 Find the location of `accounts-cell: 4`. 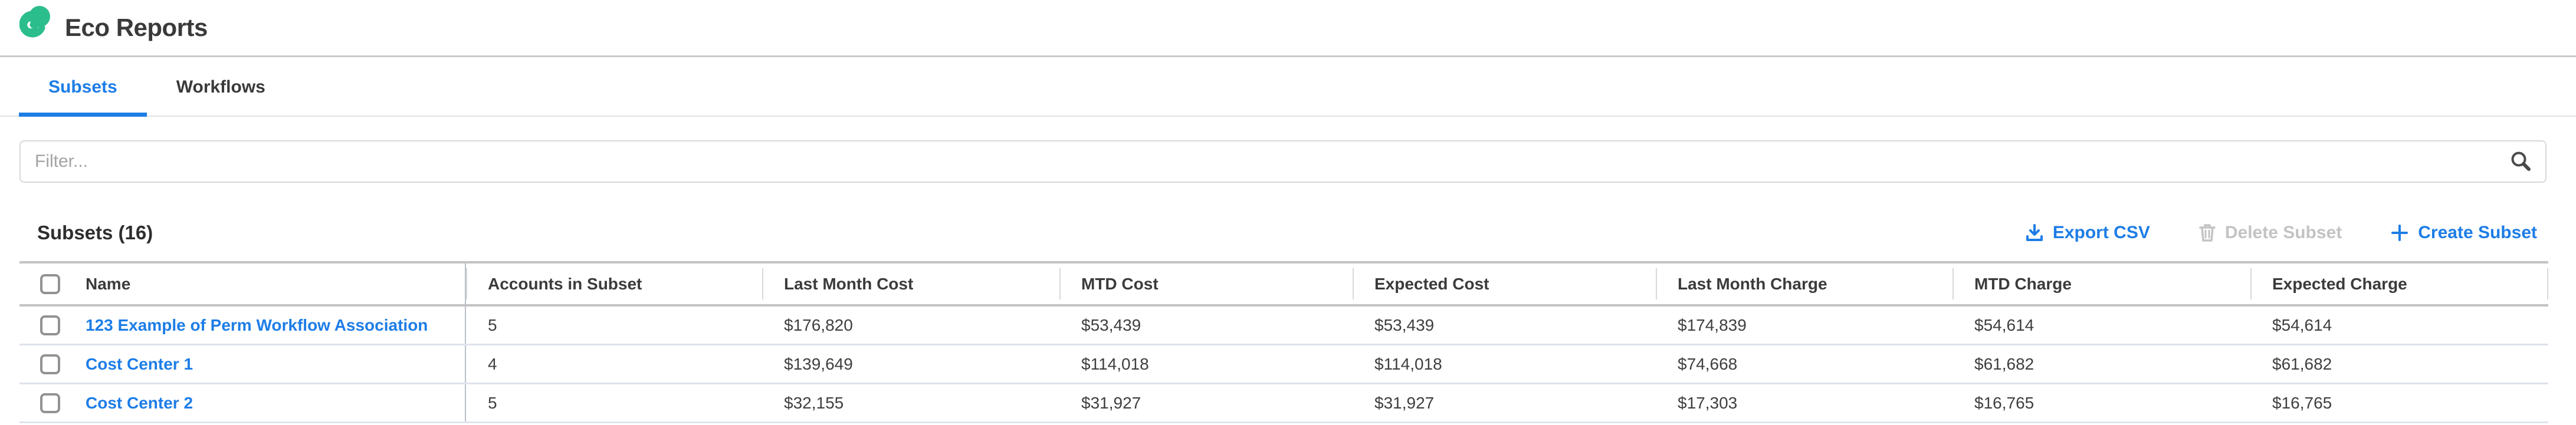

accounts-cell: 4 is located at coordinates (492, 363).